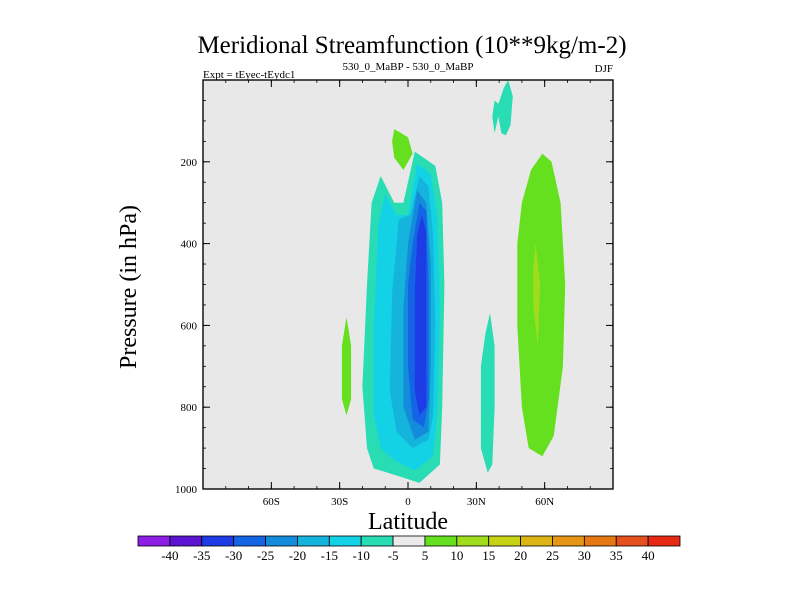 The image size is (800, 600). What do you see at coordinates (361, 555) in the screenshot?
I see `colorbar-label: -10` at bounding box center [361, 555].